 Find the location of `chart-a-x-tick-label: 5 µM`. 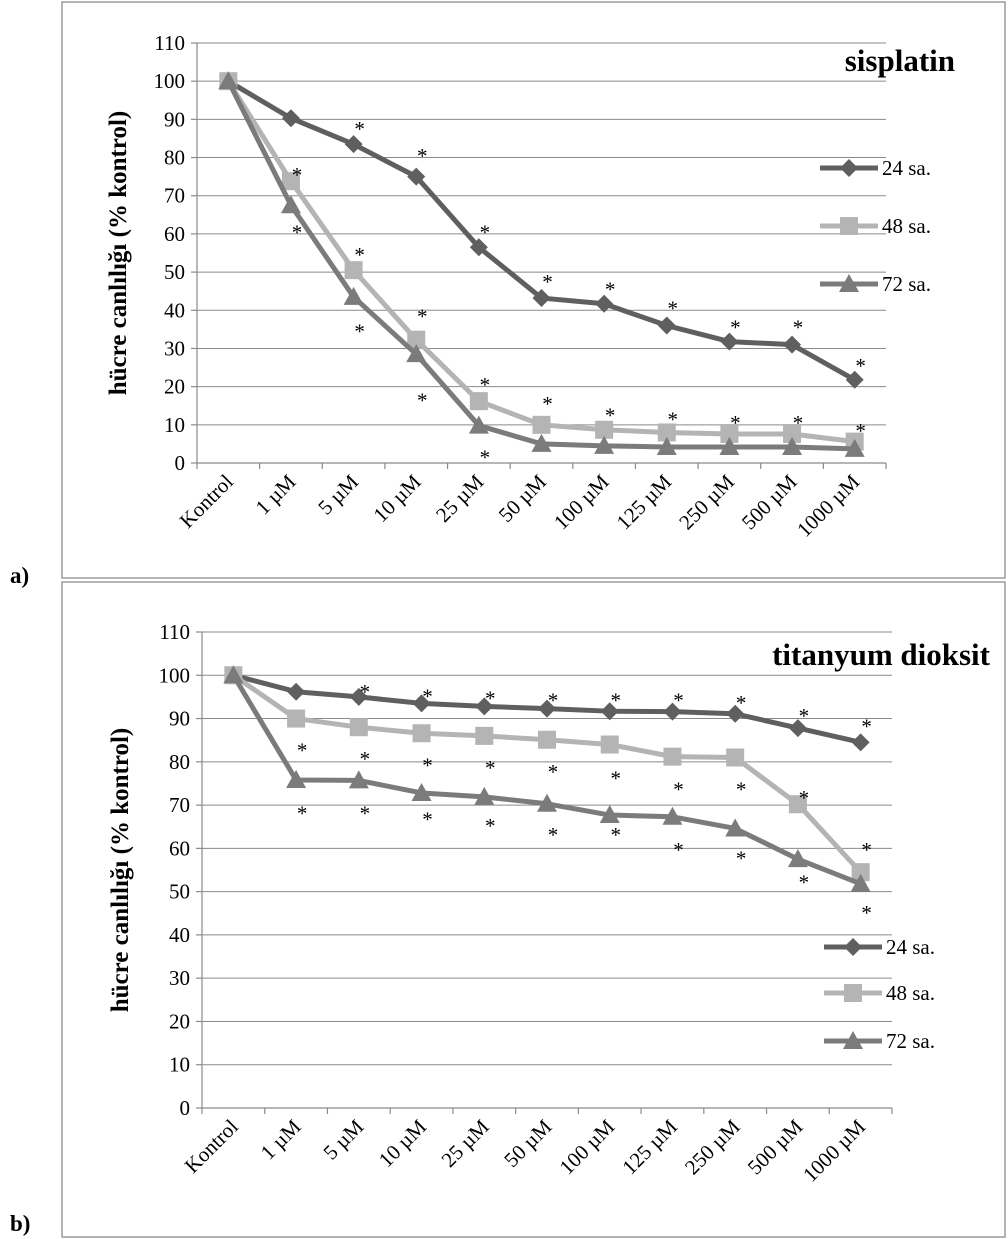

chart-a-x-tick-label: 5 µM is located at coordinates (338, 494).